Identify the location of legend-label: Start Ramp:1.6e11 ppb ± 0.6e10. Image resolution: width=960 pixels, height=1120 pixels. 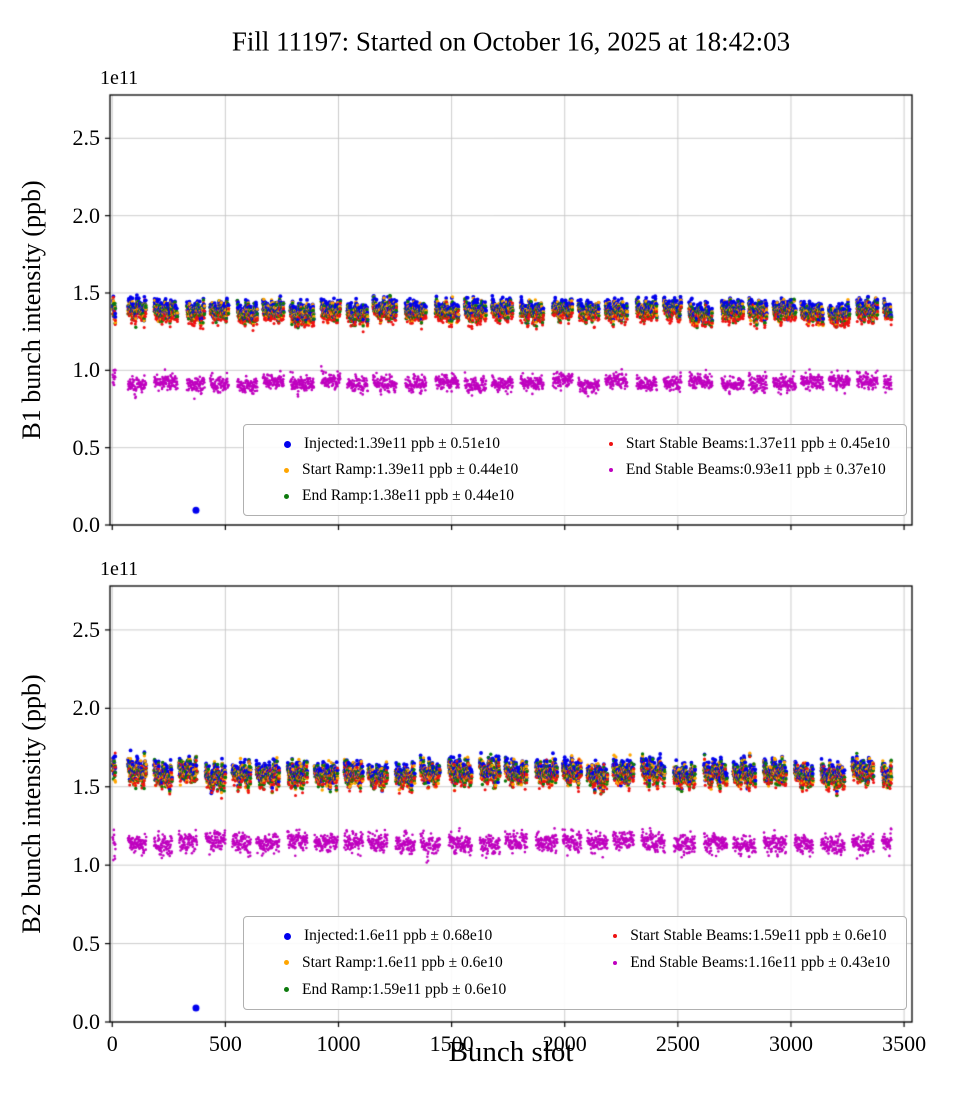
(402, 962).